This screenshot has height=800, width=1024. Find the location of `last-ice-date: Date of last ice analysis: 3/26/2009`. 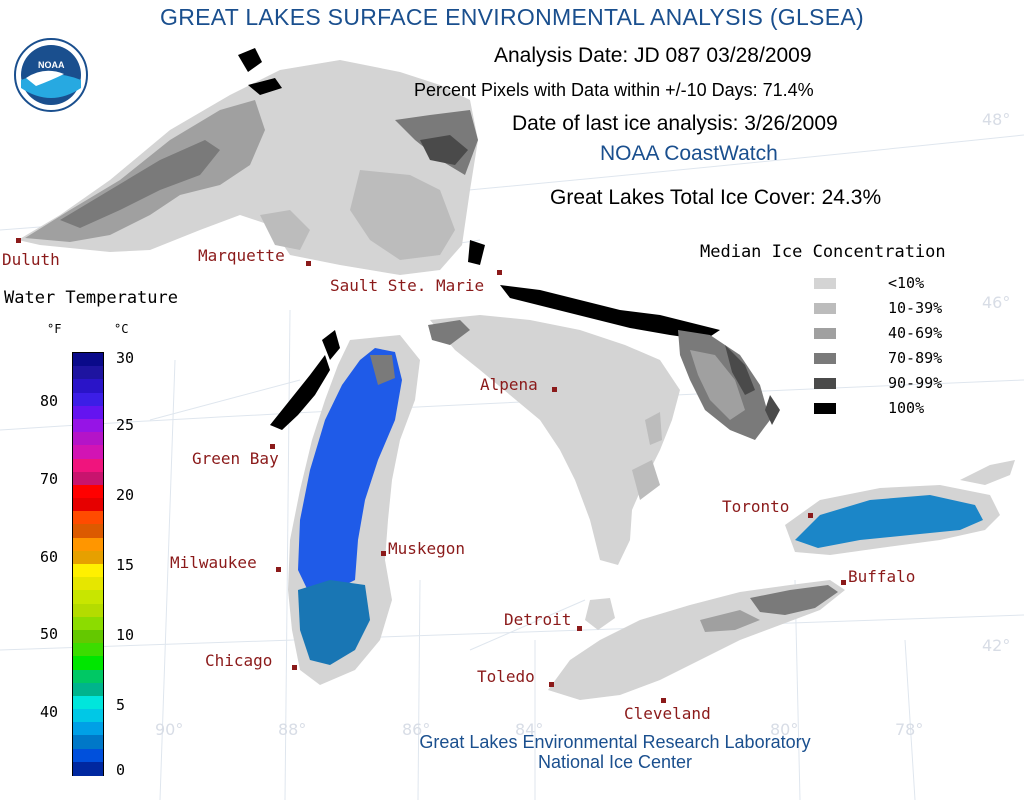

last-ice-date: Date of last ice analysis: 3/26/2009 is located at coordinates (675, 123).